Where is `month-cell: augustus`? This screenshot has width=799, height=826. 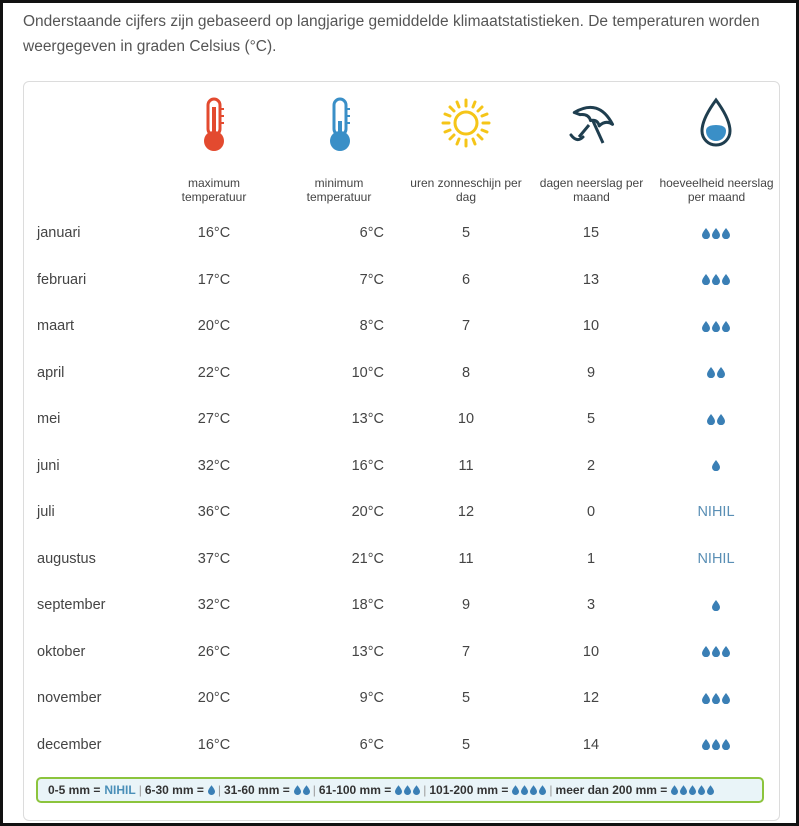 month-cell: augustus is located at coordinates (66, 558).